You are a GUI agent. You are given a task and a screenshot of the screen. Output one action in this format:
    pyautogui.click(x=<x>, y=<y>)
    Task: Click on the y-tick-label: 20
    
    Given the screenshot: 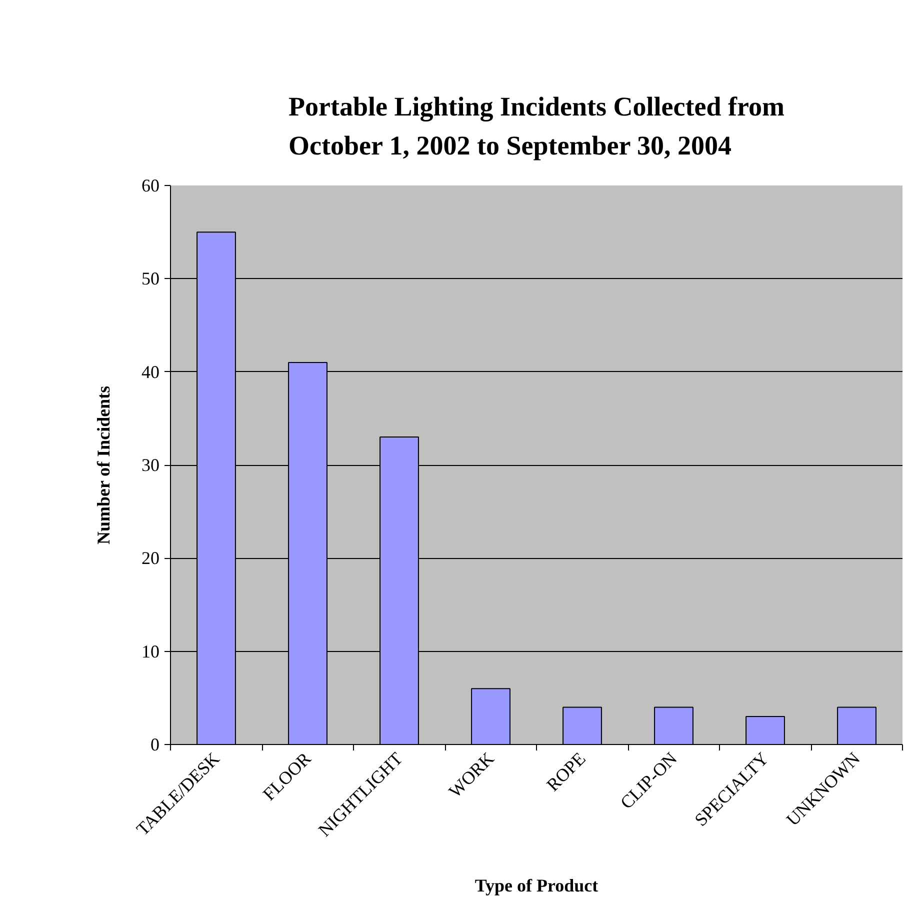 What is the action you would take?
    pyautogui.click(x=151, y=558)
    